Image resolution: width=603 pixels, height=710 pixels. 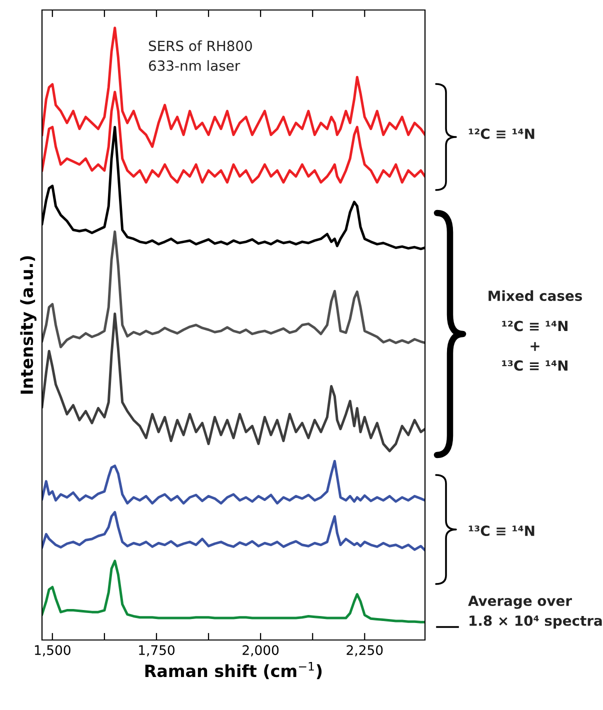 I want to click on y-axis-title: Intensity (a.u.), so click(x=28, y=325).